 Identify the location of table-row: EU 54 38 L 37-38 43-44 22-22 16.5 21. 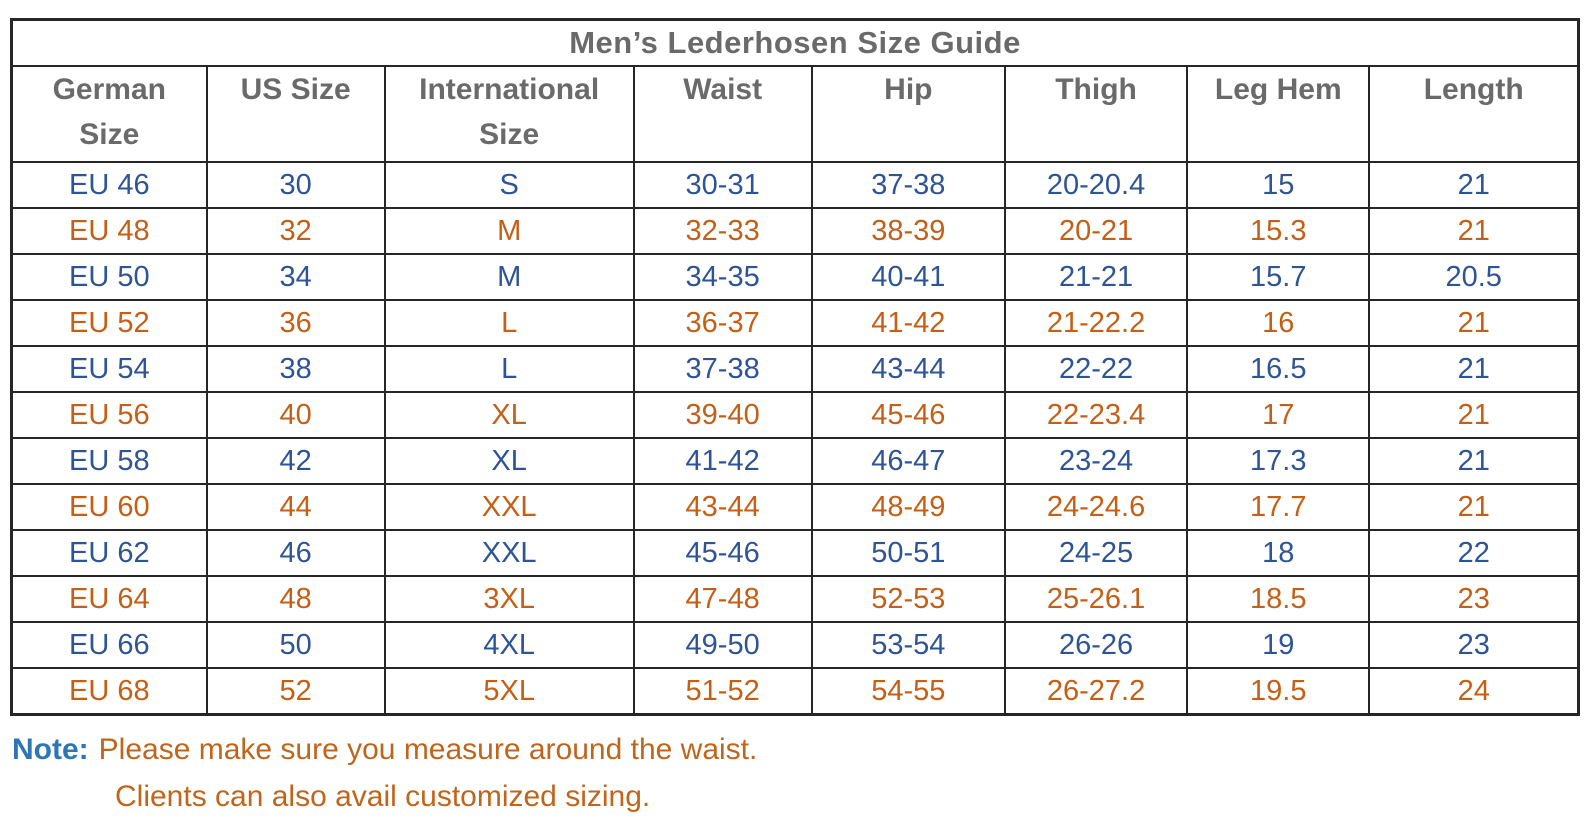
(795, 369).